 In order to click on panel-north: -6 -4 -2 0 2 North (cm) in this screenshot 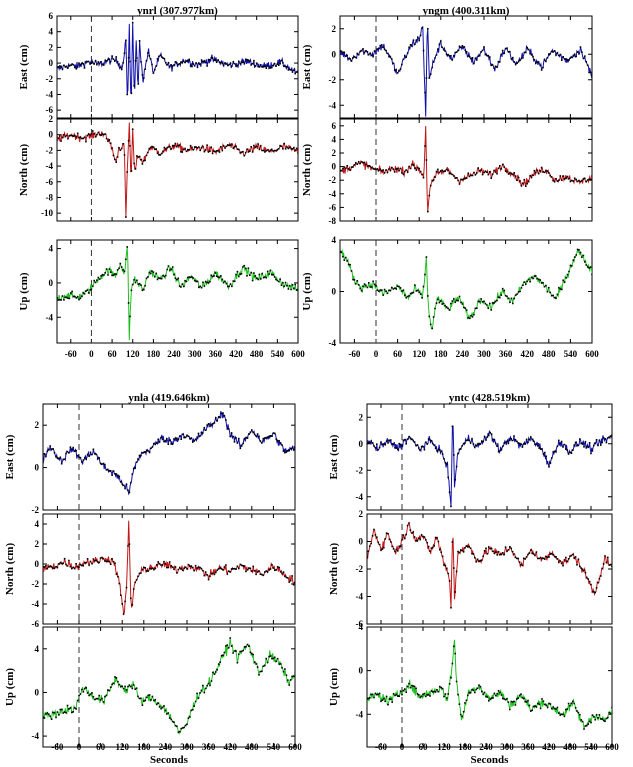, I will do `click(470, 569)`.